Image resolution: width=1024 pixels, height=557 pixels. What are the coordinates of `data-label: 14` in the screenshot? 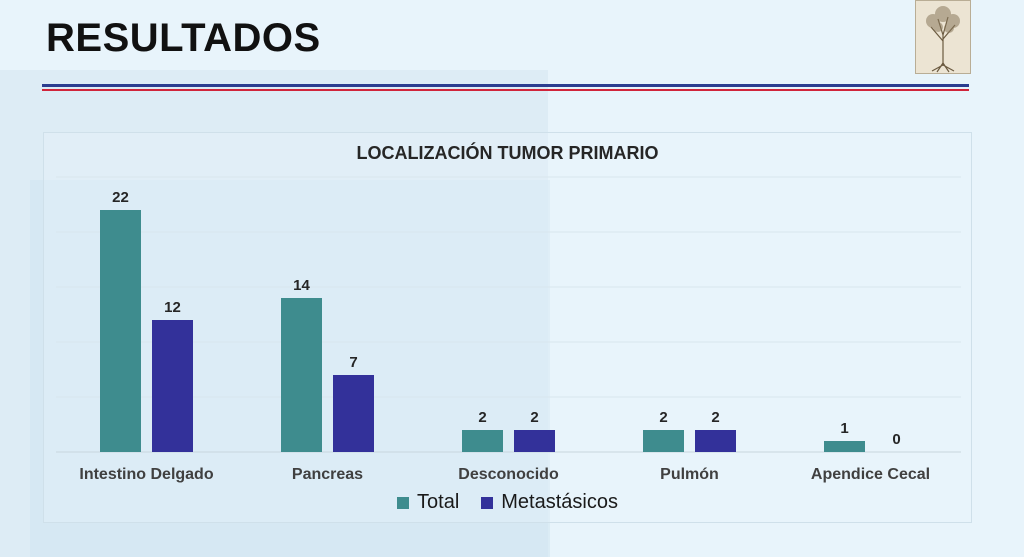 It's located at (301, 285).